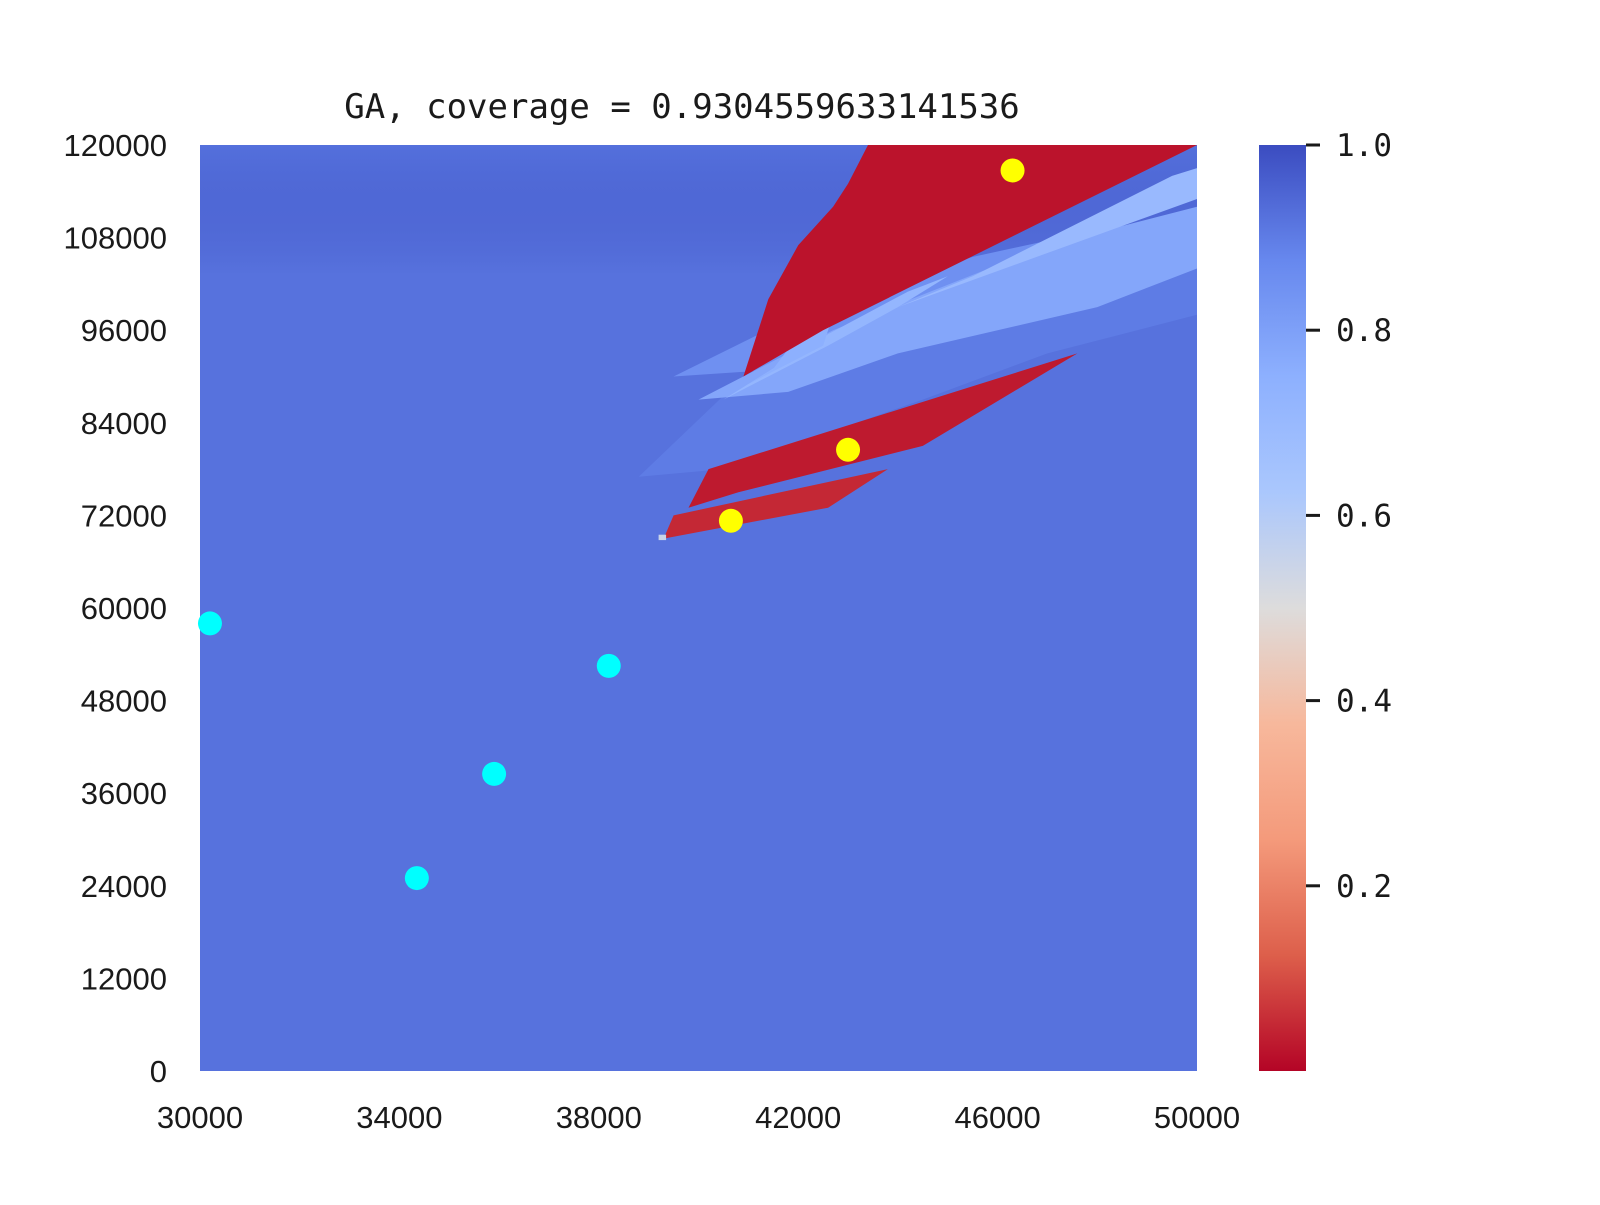  I want to click on x-tick-label: 30000, so click(200, 1117).